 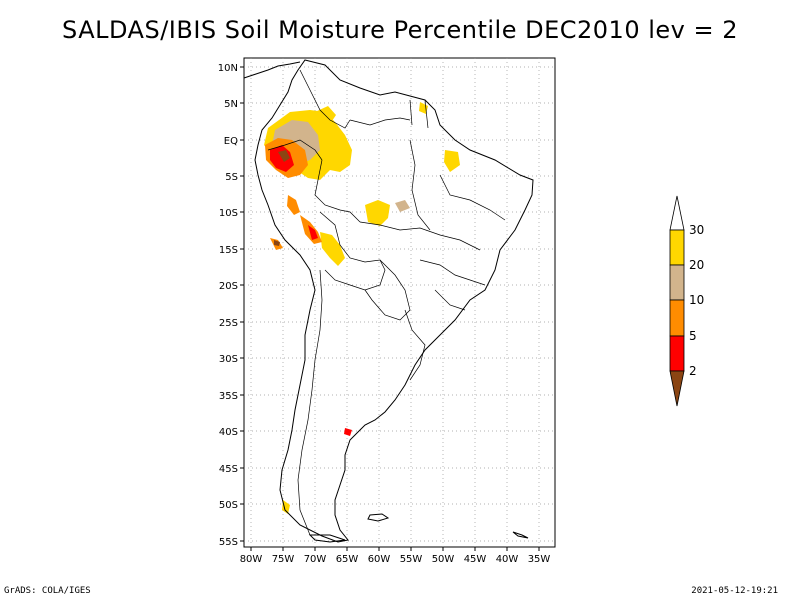 I want to click on lat-label: 25S, so click(x=228, y=323).